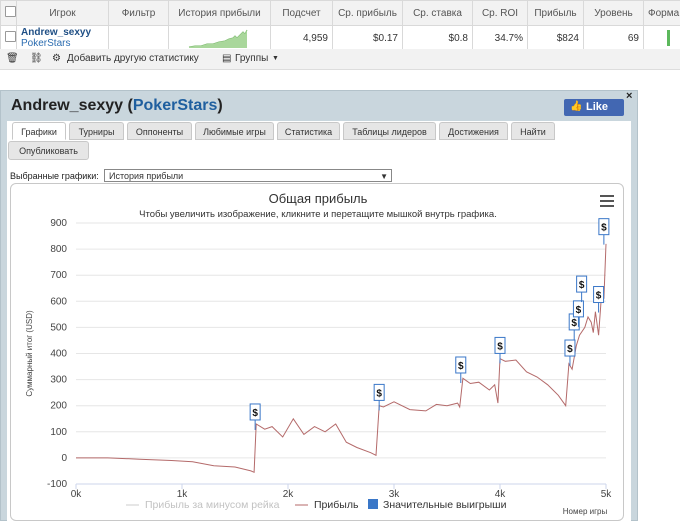 Image resolution: width=680 pixels, height=522 pixels. I want to click on avg-roi-cell: 34.7%, so click(500, 38).